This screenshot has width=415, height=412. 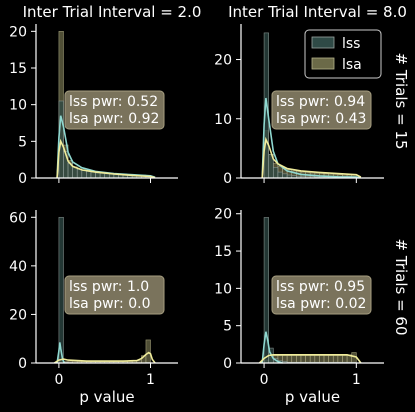 I want to click on legend-swatch-lsa, so click(x=323, y=63).